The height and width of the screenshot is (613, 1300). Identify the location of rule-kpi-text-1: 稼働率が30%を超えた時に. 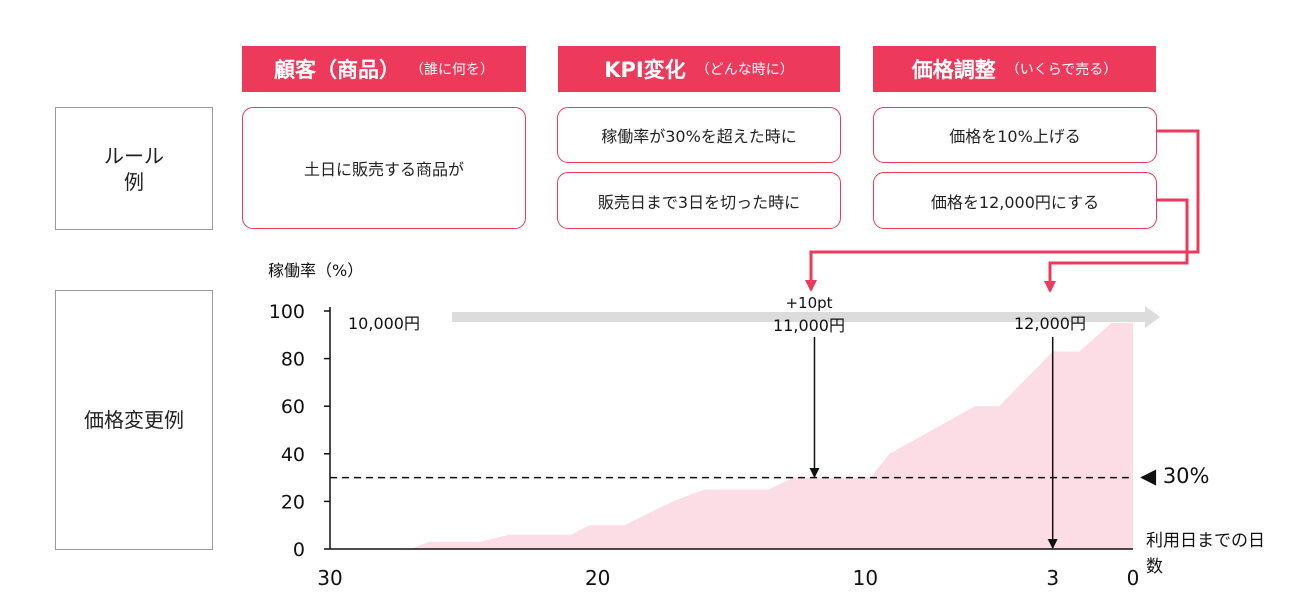
(699, 136).